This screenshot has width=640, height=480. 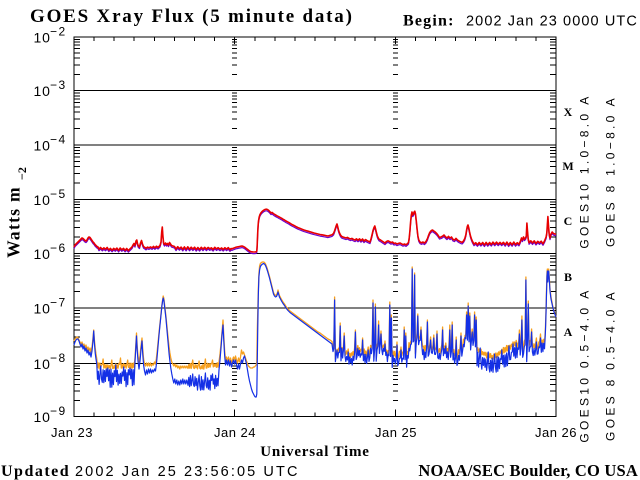 I want to click on svg-text: B, so click(x=568, y=277).